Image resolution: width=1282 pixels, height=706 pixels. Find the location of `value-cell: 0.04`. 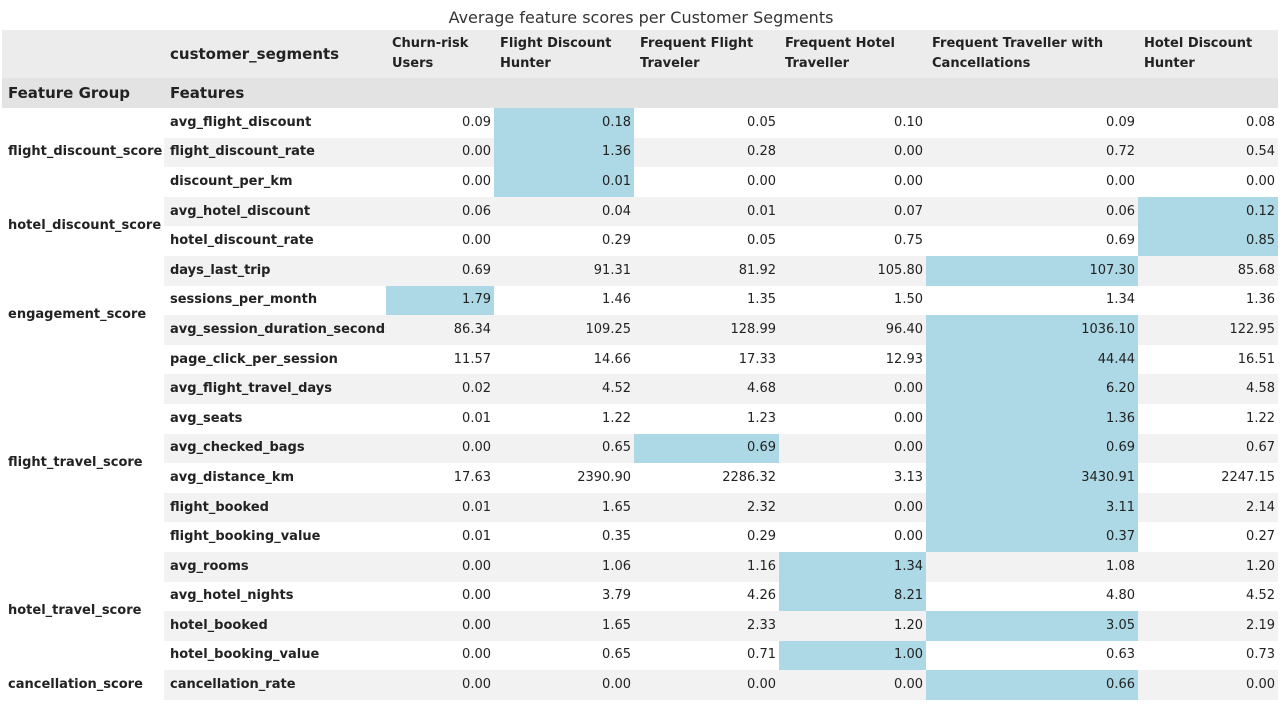

value-cell: 0.04 is located at coordinates (564, 211).